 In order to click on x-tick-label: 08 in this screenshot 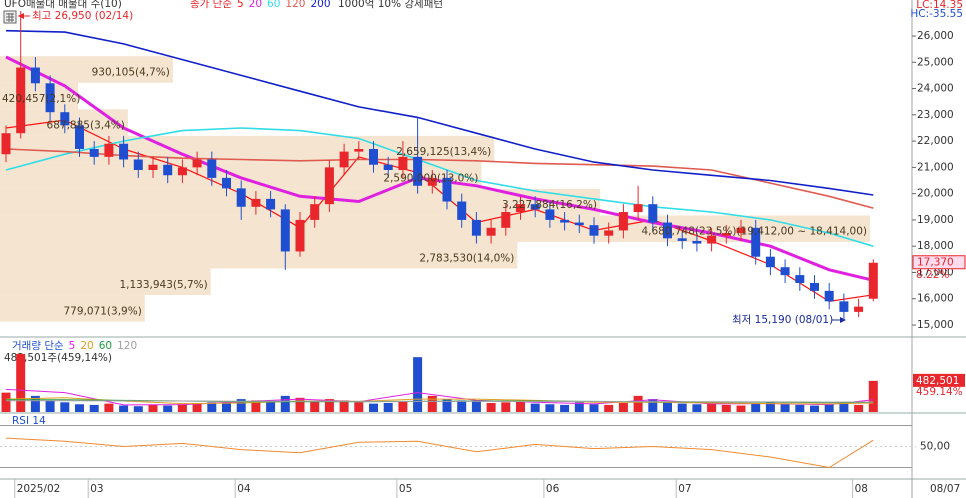, I will do `click(861, 489)`.